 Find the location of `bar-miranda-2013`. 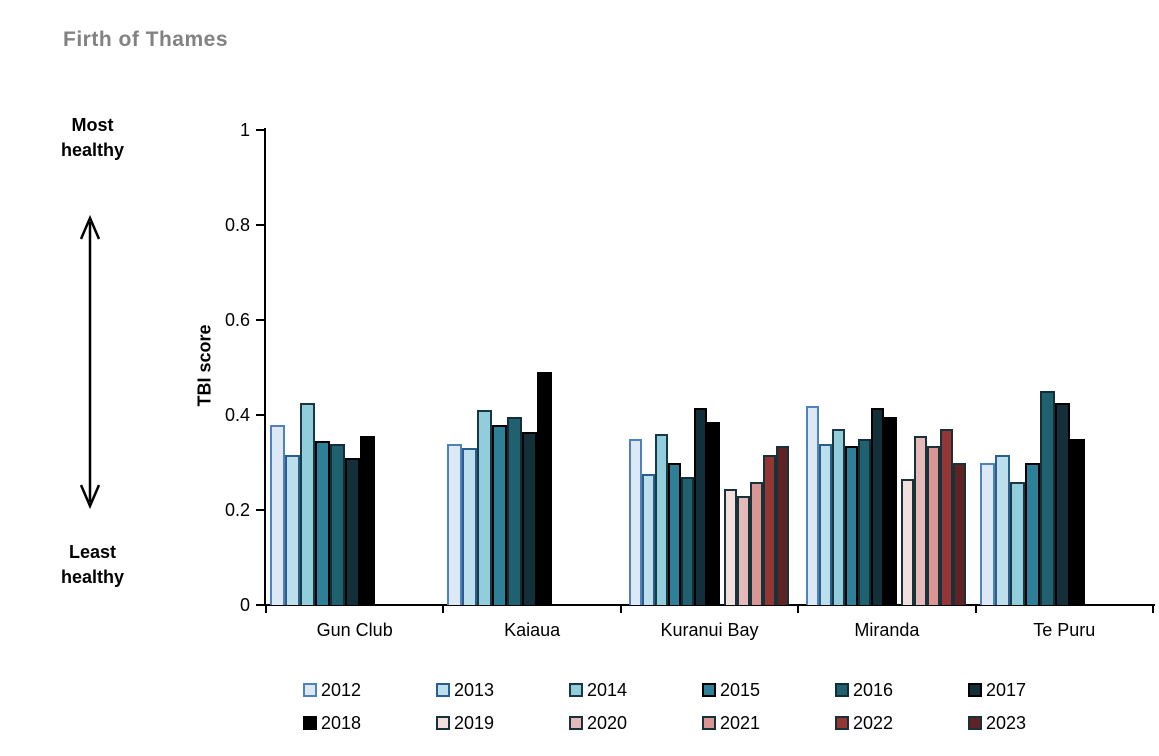

bar-miranda-2013 is located at coordinates (826, 524).